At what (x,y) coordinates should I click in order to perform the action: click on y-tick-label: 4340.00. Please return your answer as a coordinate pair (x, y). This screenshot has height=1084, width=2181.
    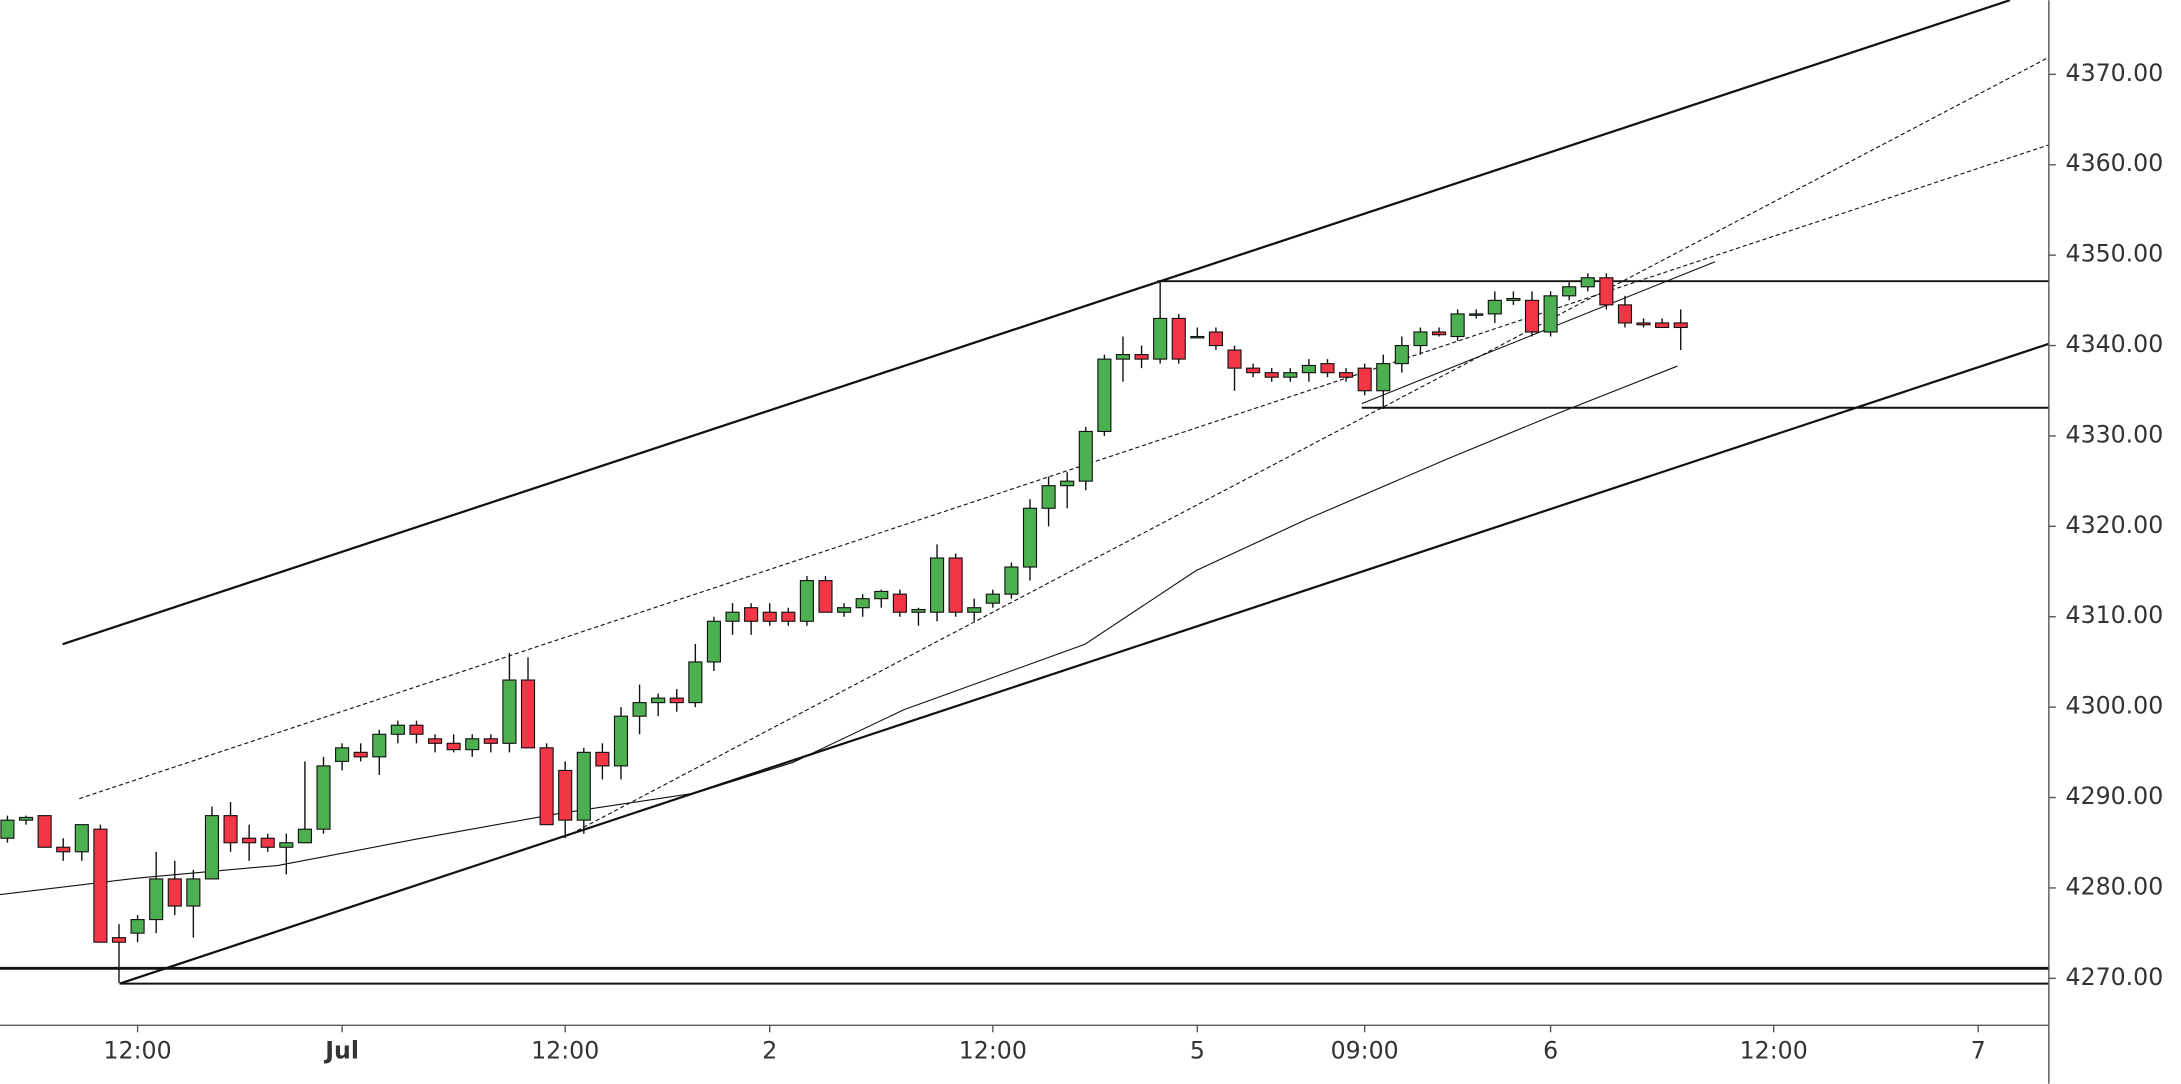
    Looking at the image, I should click on (2115, 344).